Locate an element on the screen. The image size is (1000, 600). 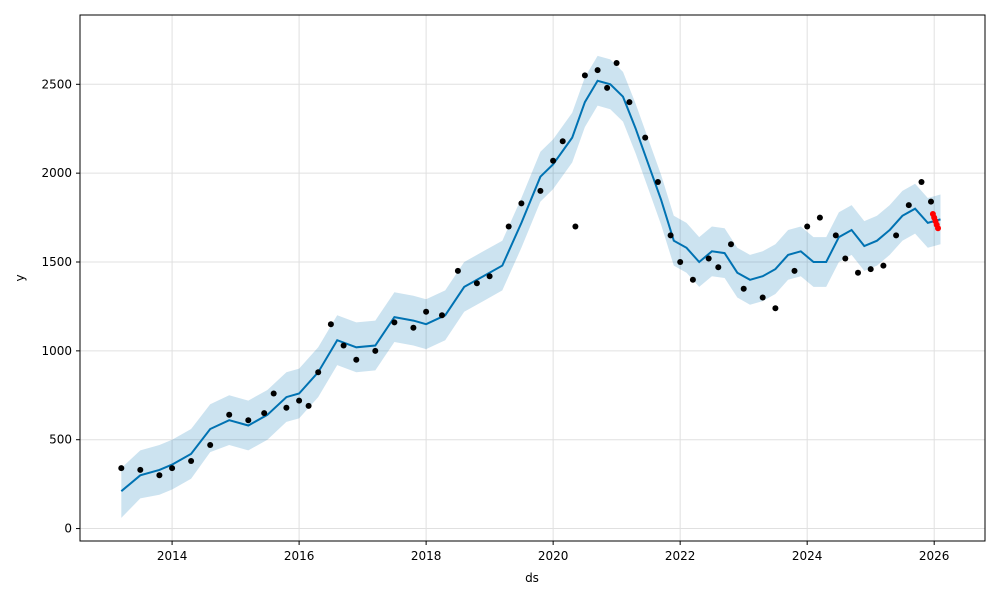
y-tick-label: 2500 is located at coordinates (56, 84).